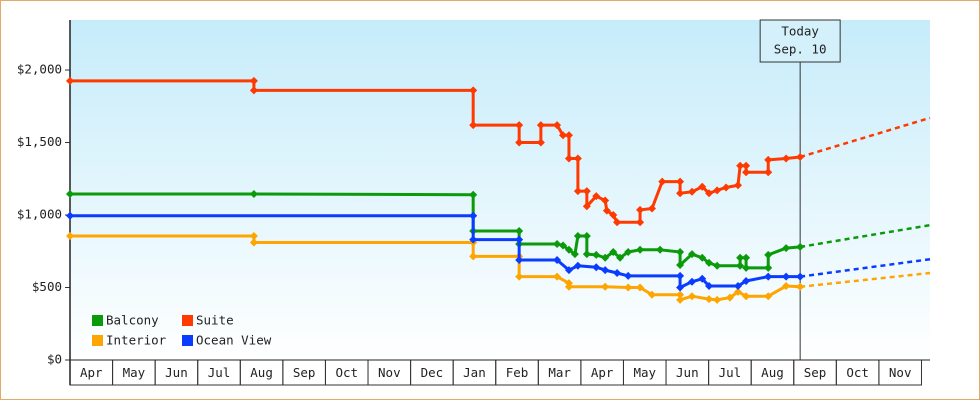 The height and width of the screenshot is (400, 980). Describe the element at coordinates (517, 372) in the screenshot. I see `x-tick-label: Feb` at that location.